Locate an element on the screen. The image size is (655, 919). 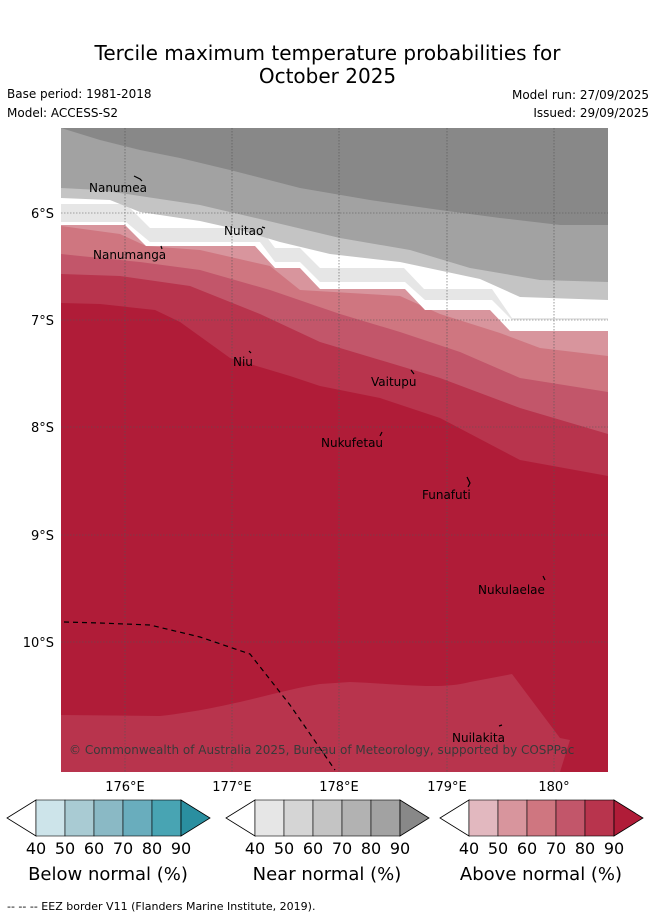
island-nuitao is located at coordinates (263, 227).